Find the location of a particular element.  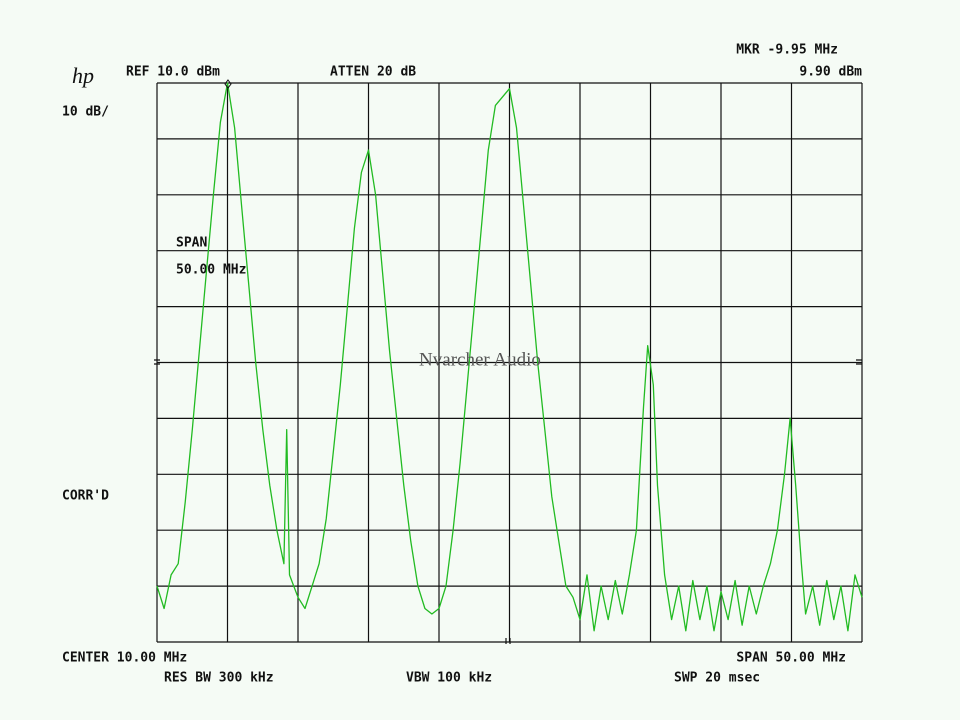

marker-level: 9.90 dBm is located at coordinates (830, 72).